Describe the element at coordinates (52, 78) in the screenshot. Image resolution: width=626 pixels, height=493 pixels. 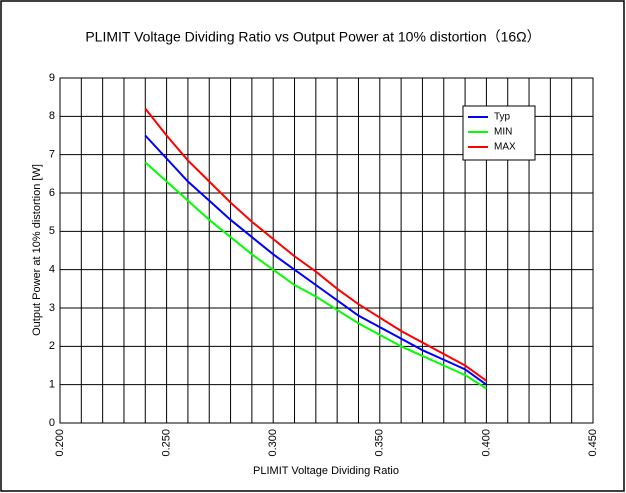
I see `y-tick-label: 9` at that location.